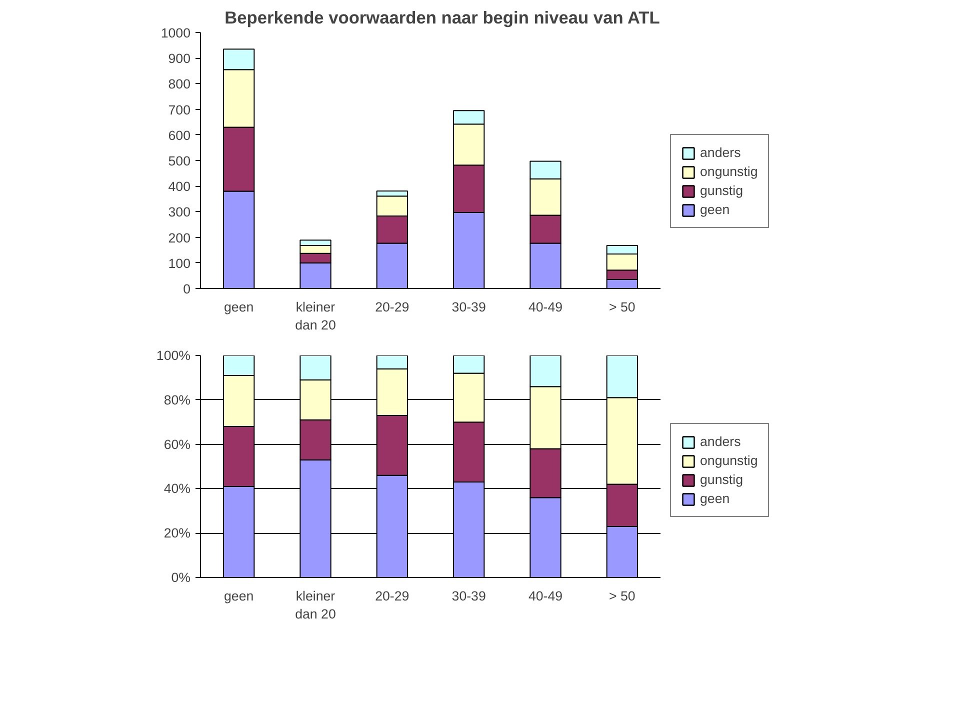 The width and height of the screenshot is (955, 720). I want to click on y-tick-label: 500, so click(179, 161).